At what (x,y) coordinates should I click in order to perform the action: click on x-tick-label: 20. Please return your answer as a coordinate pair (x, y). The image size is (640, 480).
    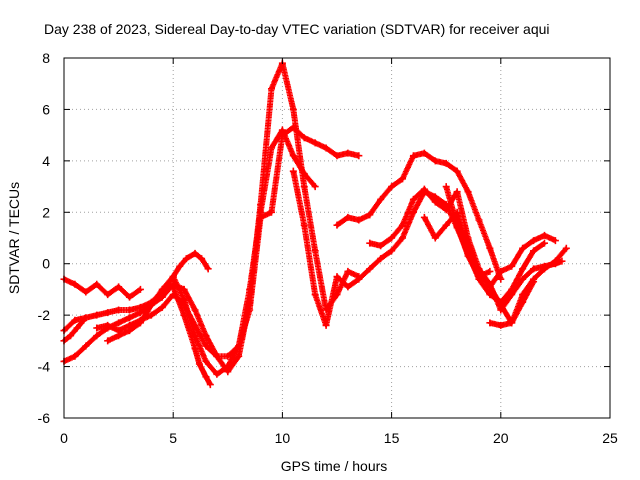
    Looking at the image, I should click on (501, 438).